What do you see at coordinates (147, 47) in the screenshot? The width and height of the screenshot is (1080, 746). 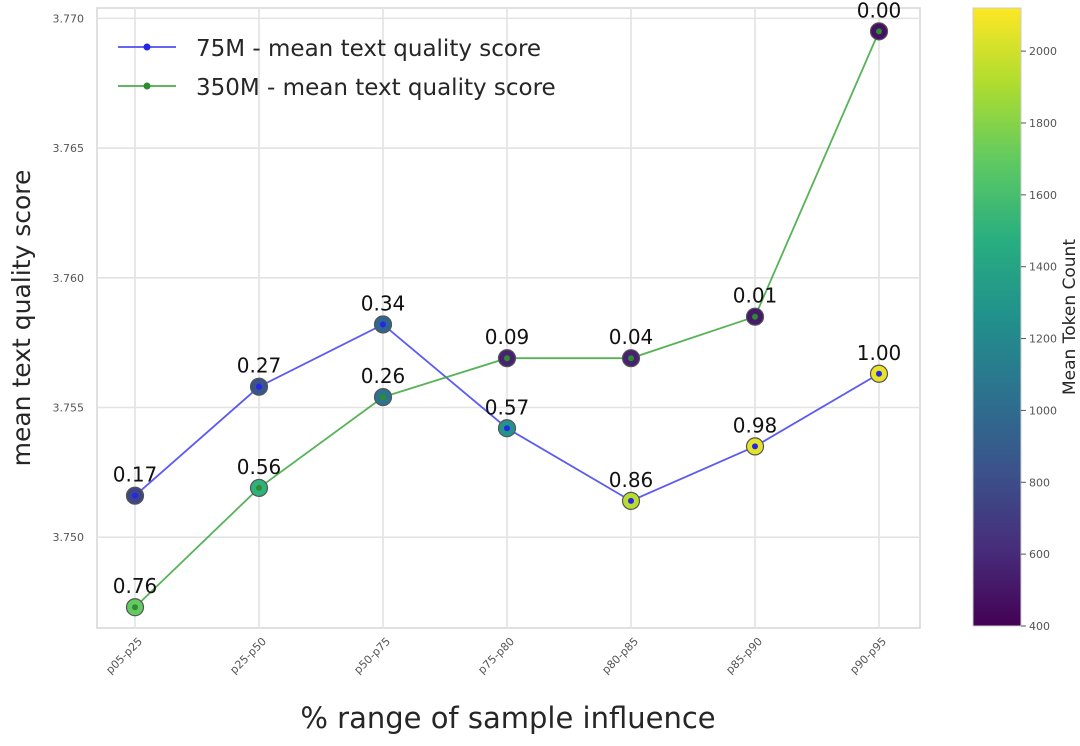 I see `legend-marker-75m` at bounding box center [147, 47].